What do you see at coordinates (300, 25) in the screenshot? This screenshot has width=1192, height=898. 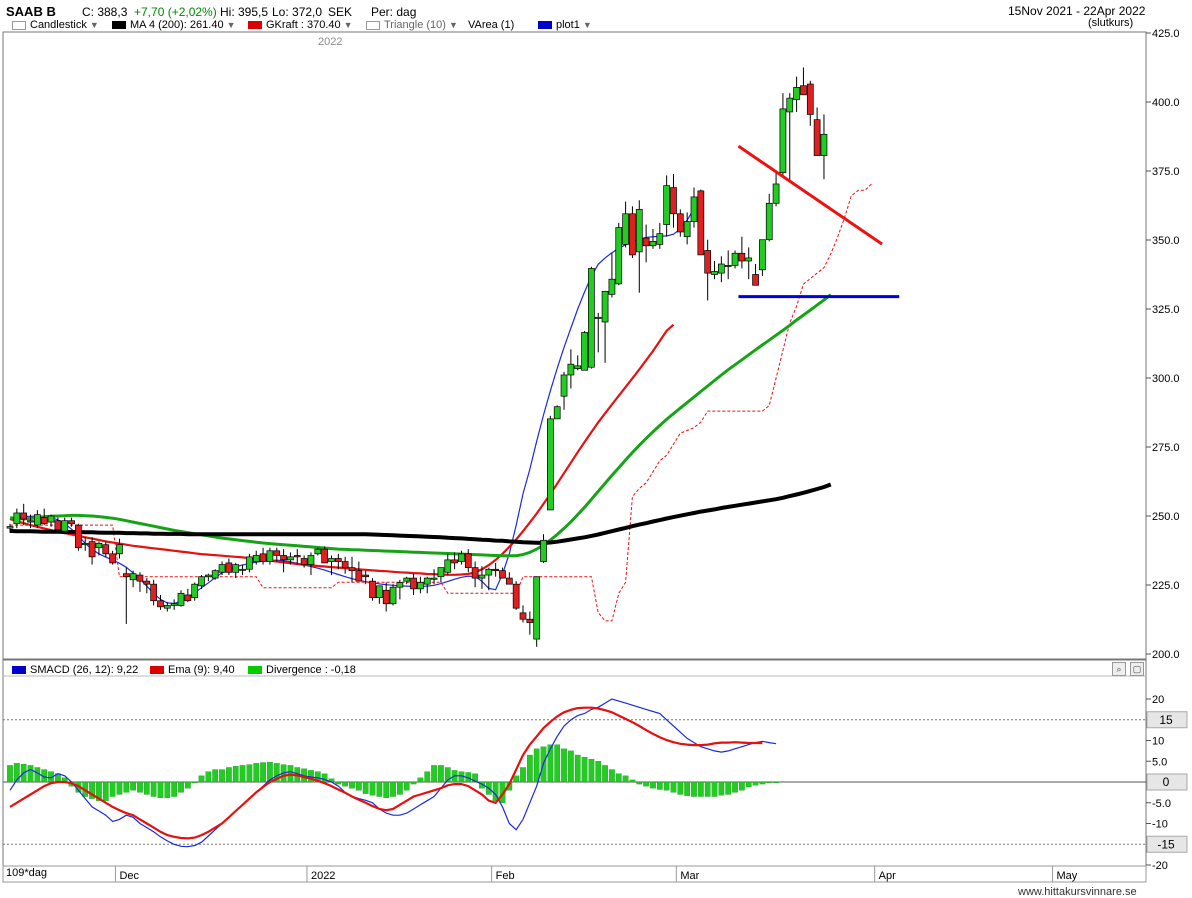 I see `legend-gkraft: GKraft : 370.40 ▼` at bounding box center [300, 25].